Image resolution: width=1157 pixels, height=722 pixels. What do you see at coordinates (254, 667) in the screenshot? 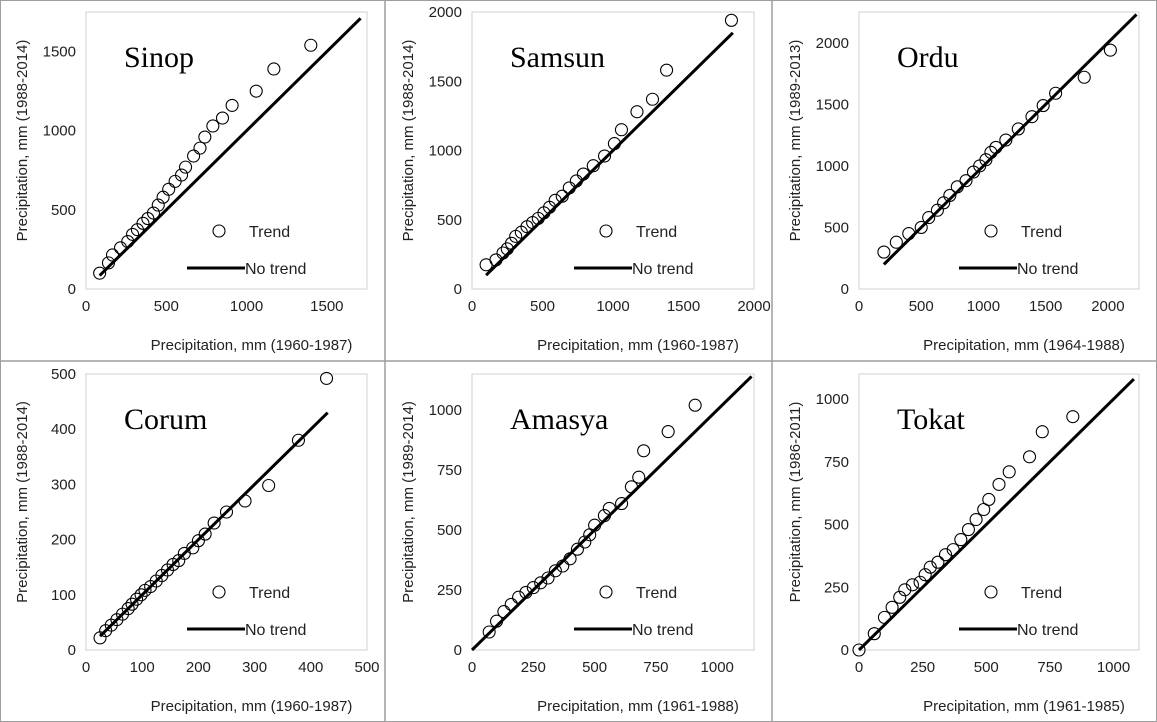
I see `x-tick-label: 300` at bounding box center [254, 667].